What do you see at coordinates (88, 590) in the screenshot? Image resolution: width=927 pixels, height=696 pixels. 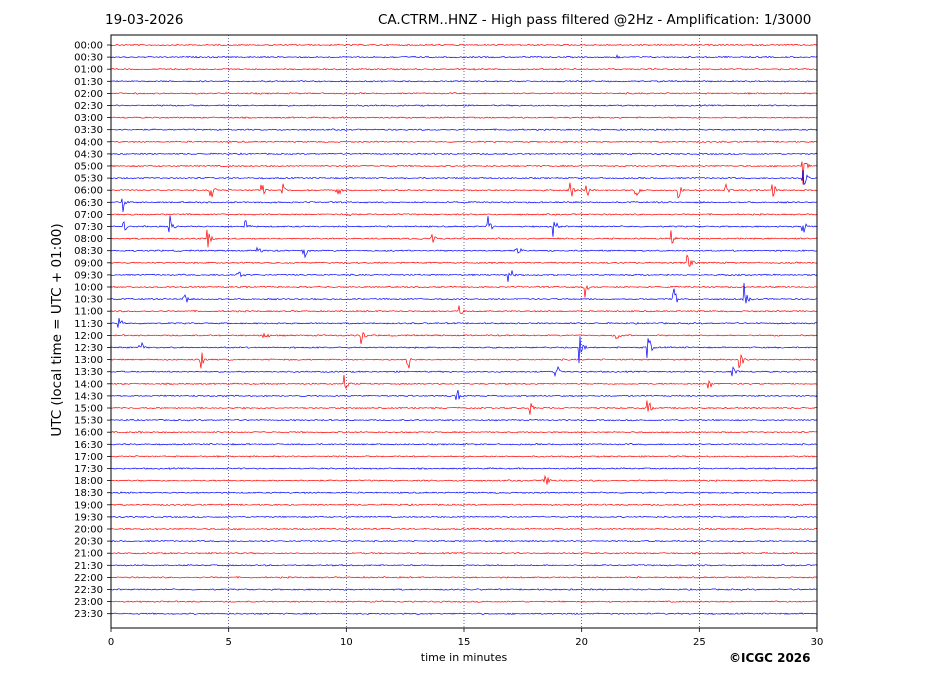 I see `y-tick-label: 22:30` at bounding box center [88, 590].